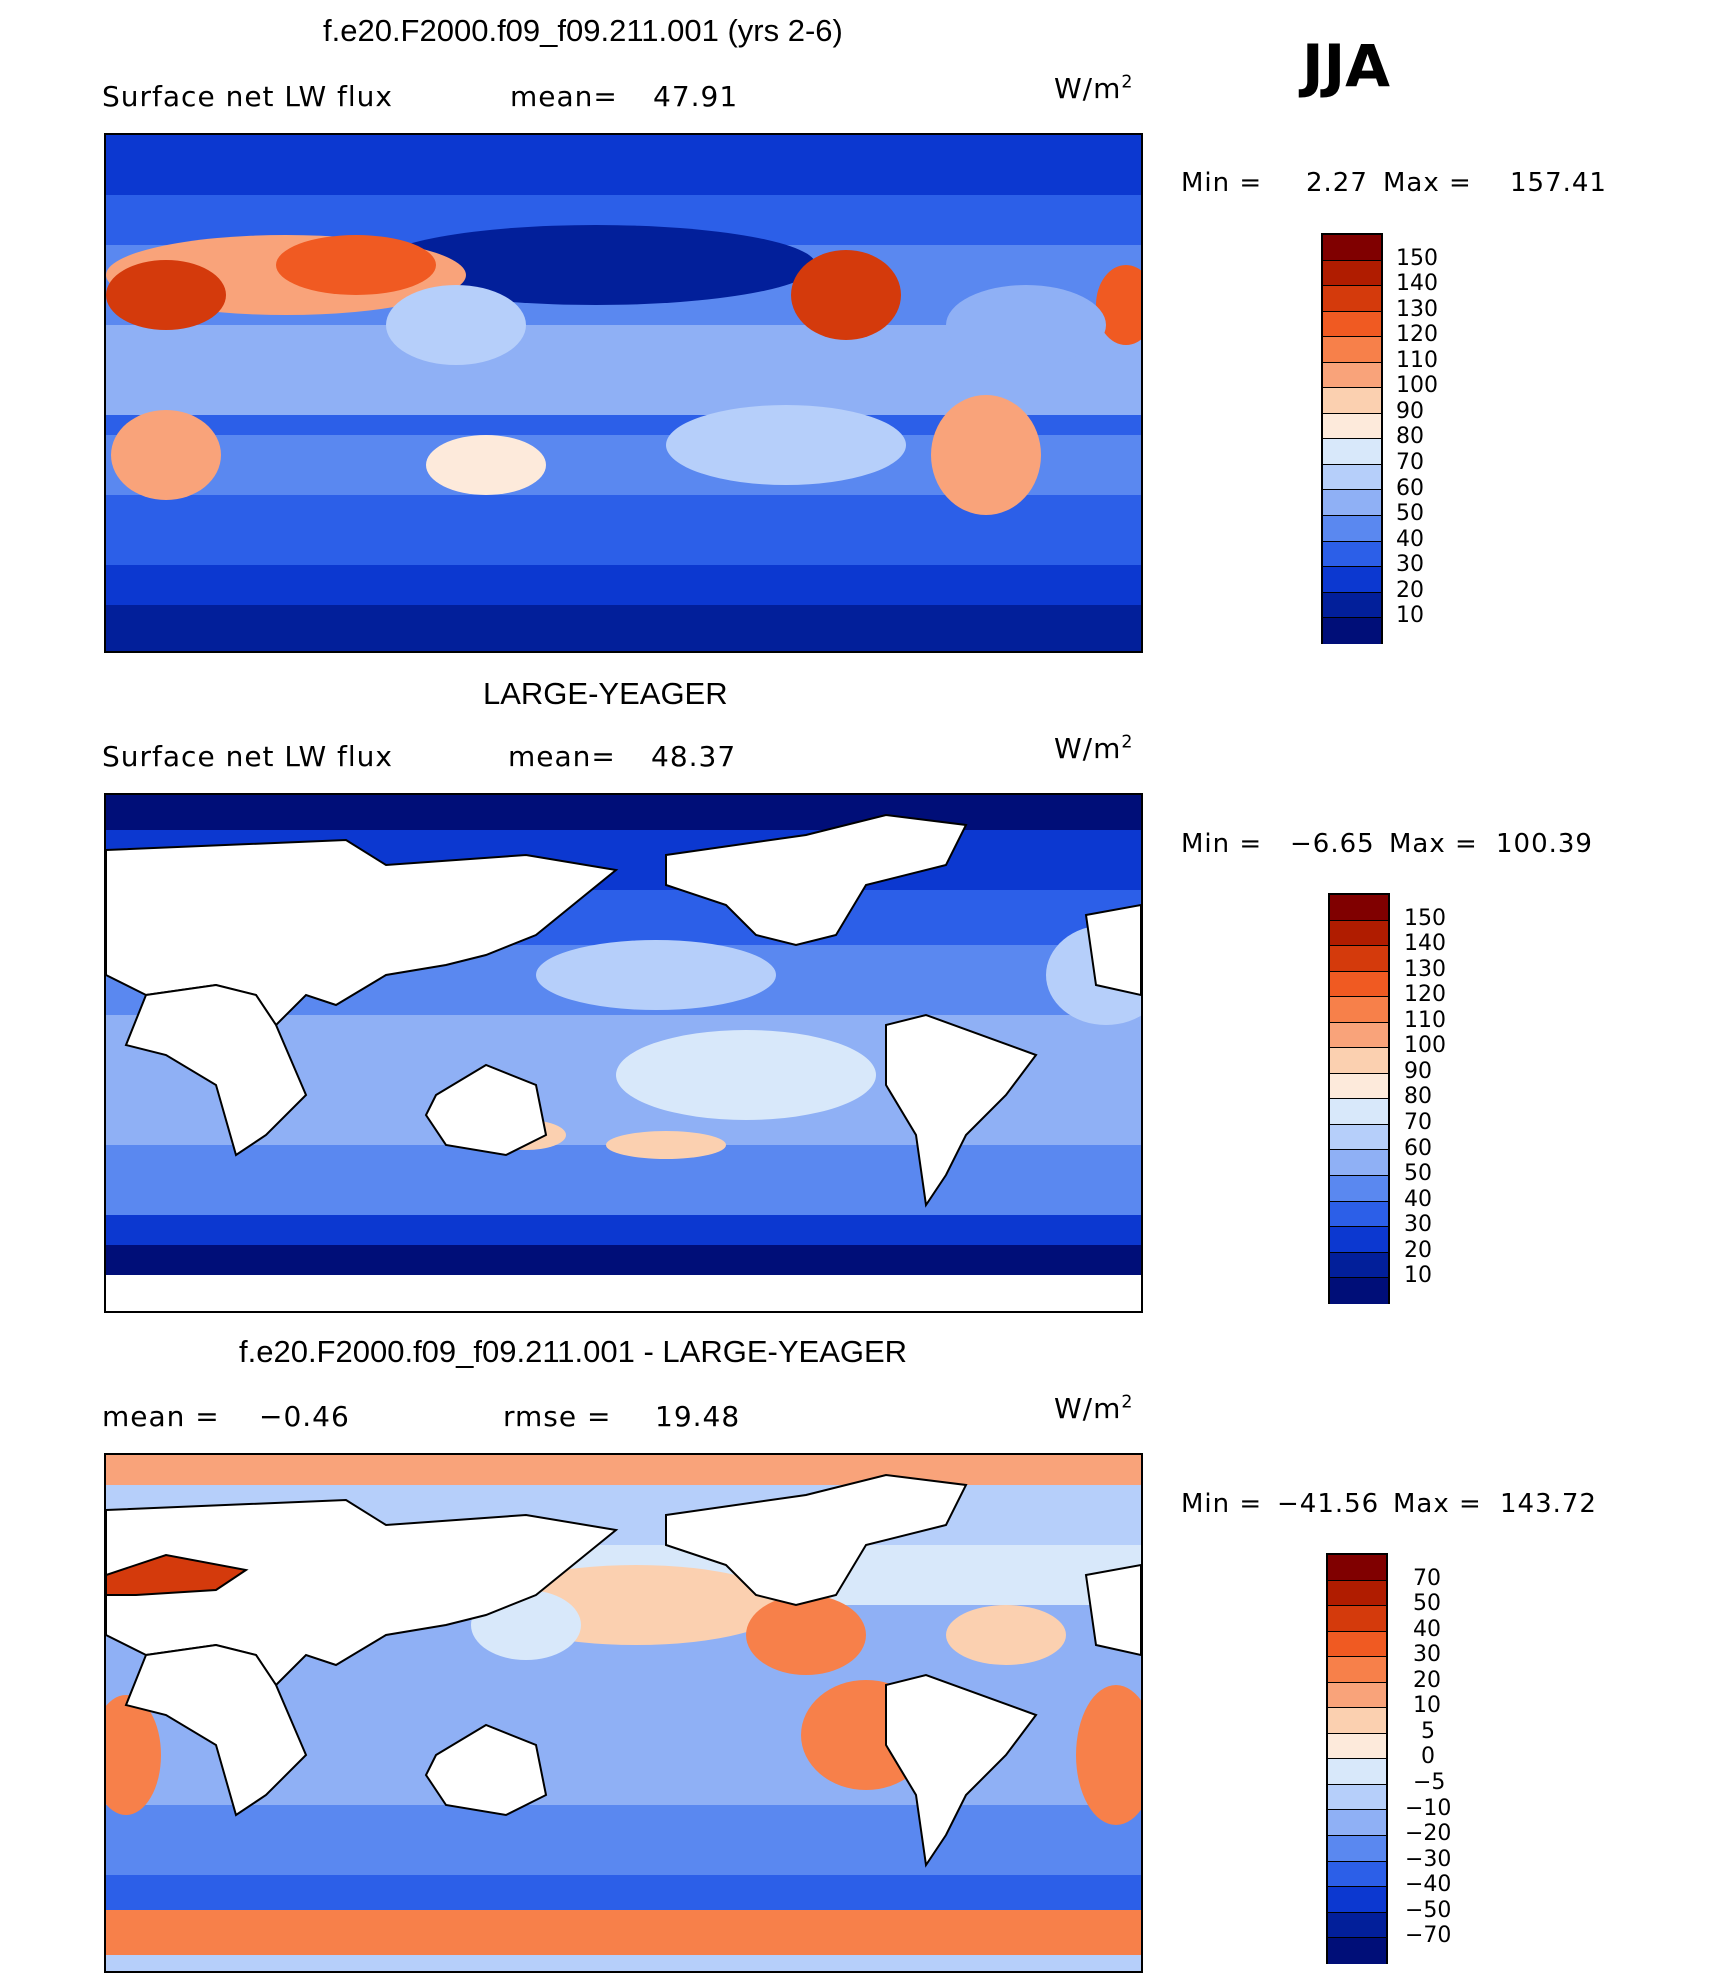 The image size is (1710, 1979). What do you see at coordinates (605, 693) in the screenshot?
I see `panel2-title: LARGE-YEAGER` at bounding box center [605, 693].